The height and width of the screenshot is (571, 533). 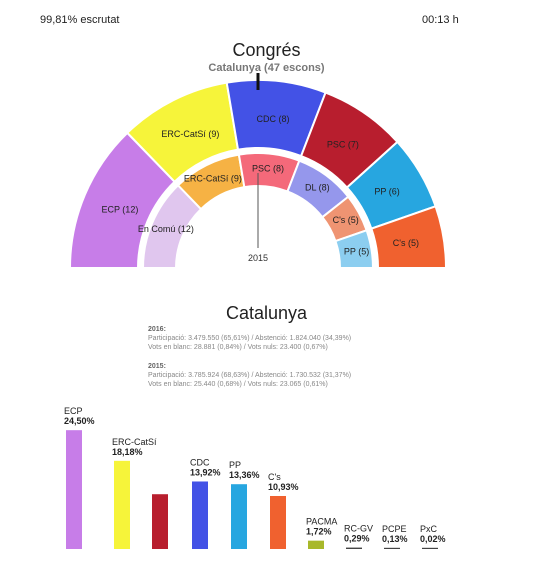 I want to click on bar-pcpe-value: 0,13%, so click(x=395, y=539).